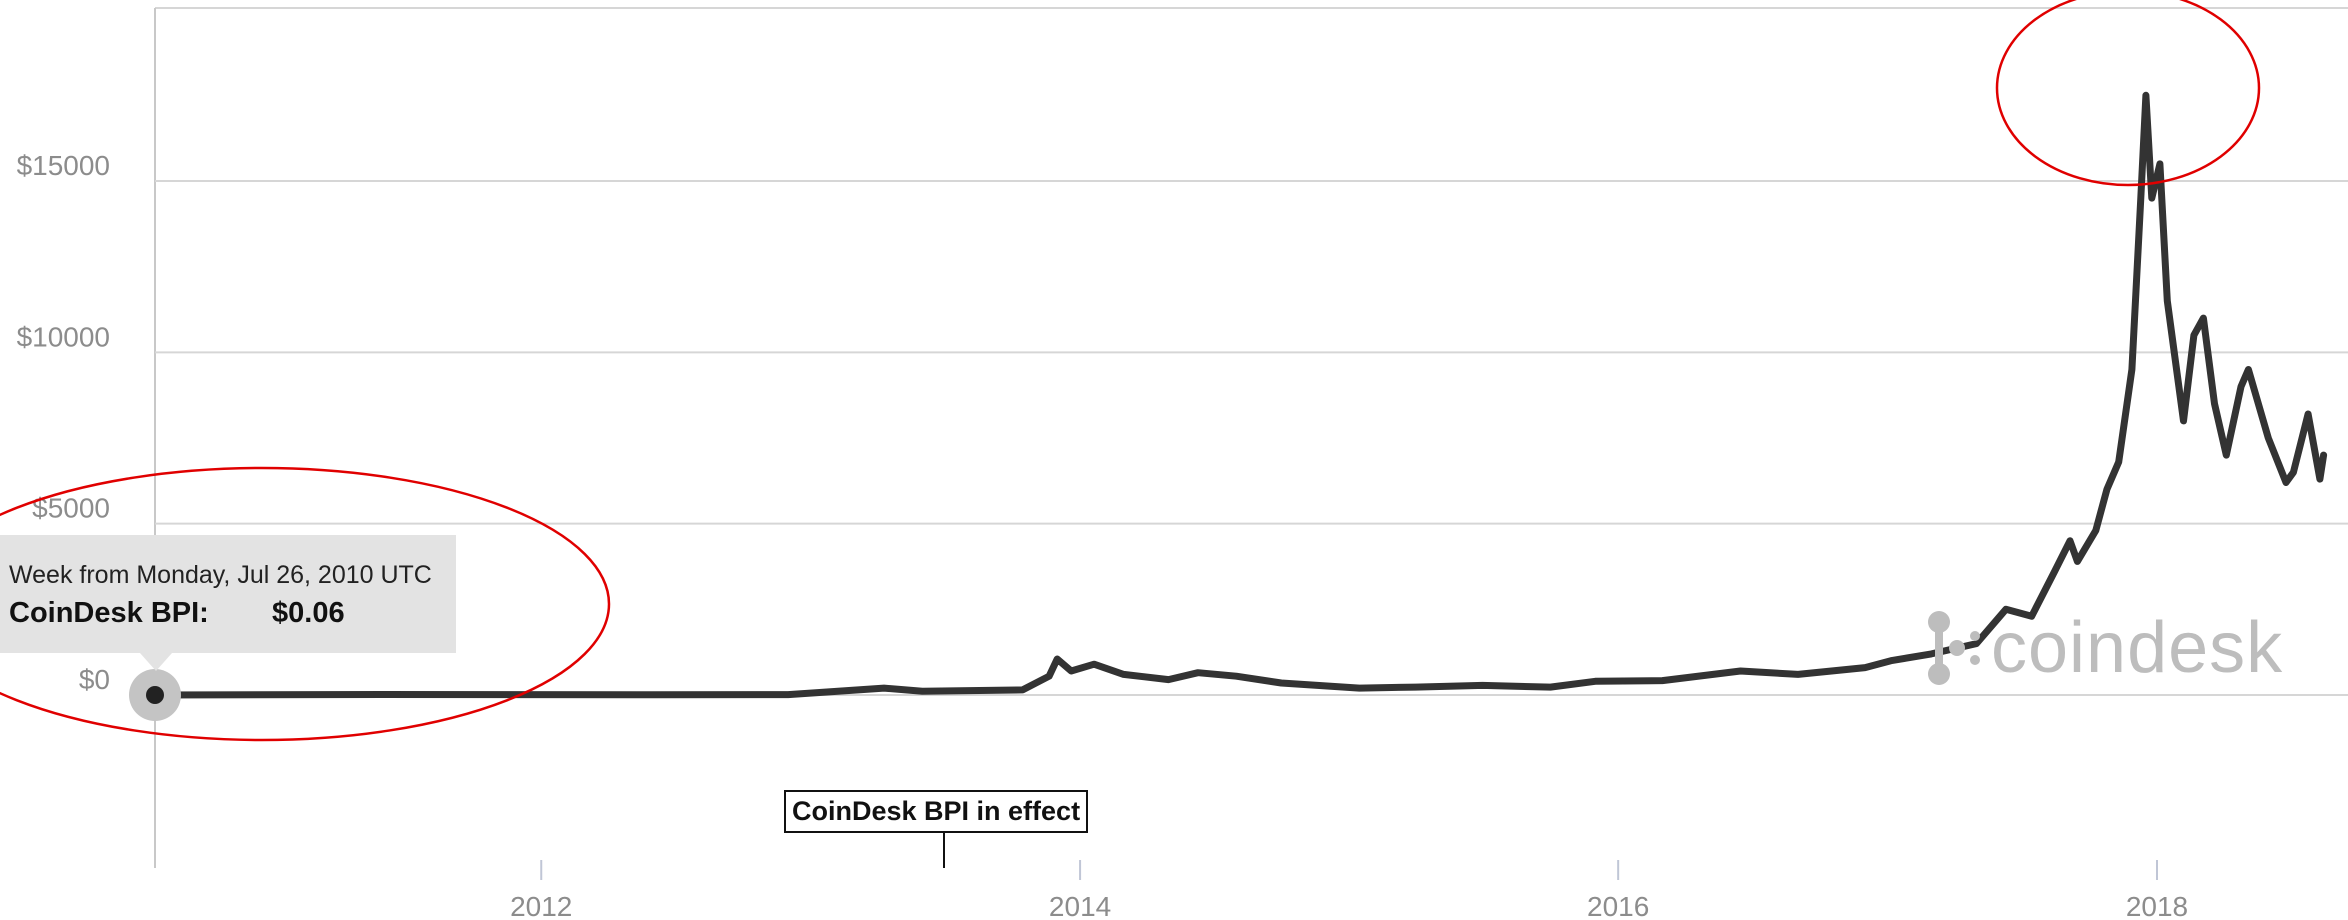 This screenshot has width=2348, height=920. What do you see at coordinates (155, 694) in the screenshot?
I see `hover-point` at bounding box center [155, 694].